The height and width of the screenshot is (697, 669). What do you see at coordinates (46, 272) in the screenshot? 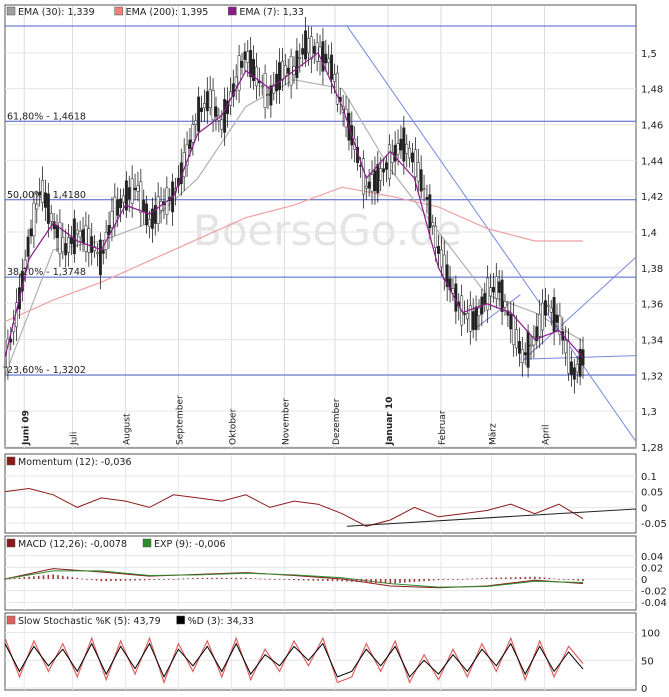
I see `fib-label: 38,20% - 1,3748` at bounding box center [46, 272].